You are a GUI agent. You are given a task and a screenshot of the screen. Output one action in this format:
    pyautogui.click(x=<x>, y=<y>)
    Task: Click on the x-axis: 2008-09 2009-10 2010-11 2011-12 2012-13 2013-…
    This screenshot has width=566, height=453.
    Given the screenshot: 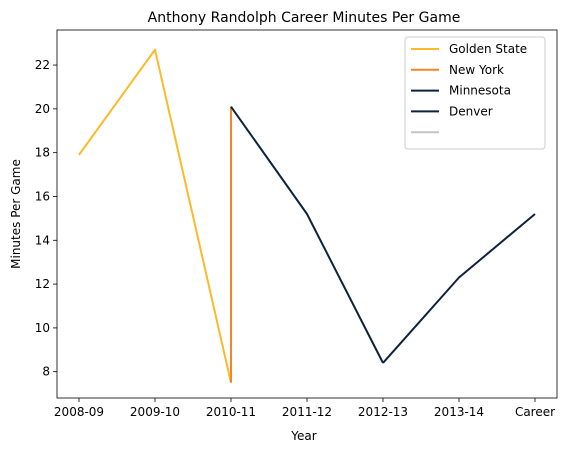 What is the action you would take?
    pyautogui.click(x=304, y=408)
    